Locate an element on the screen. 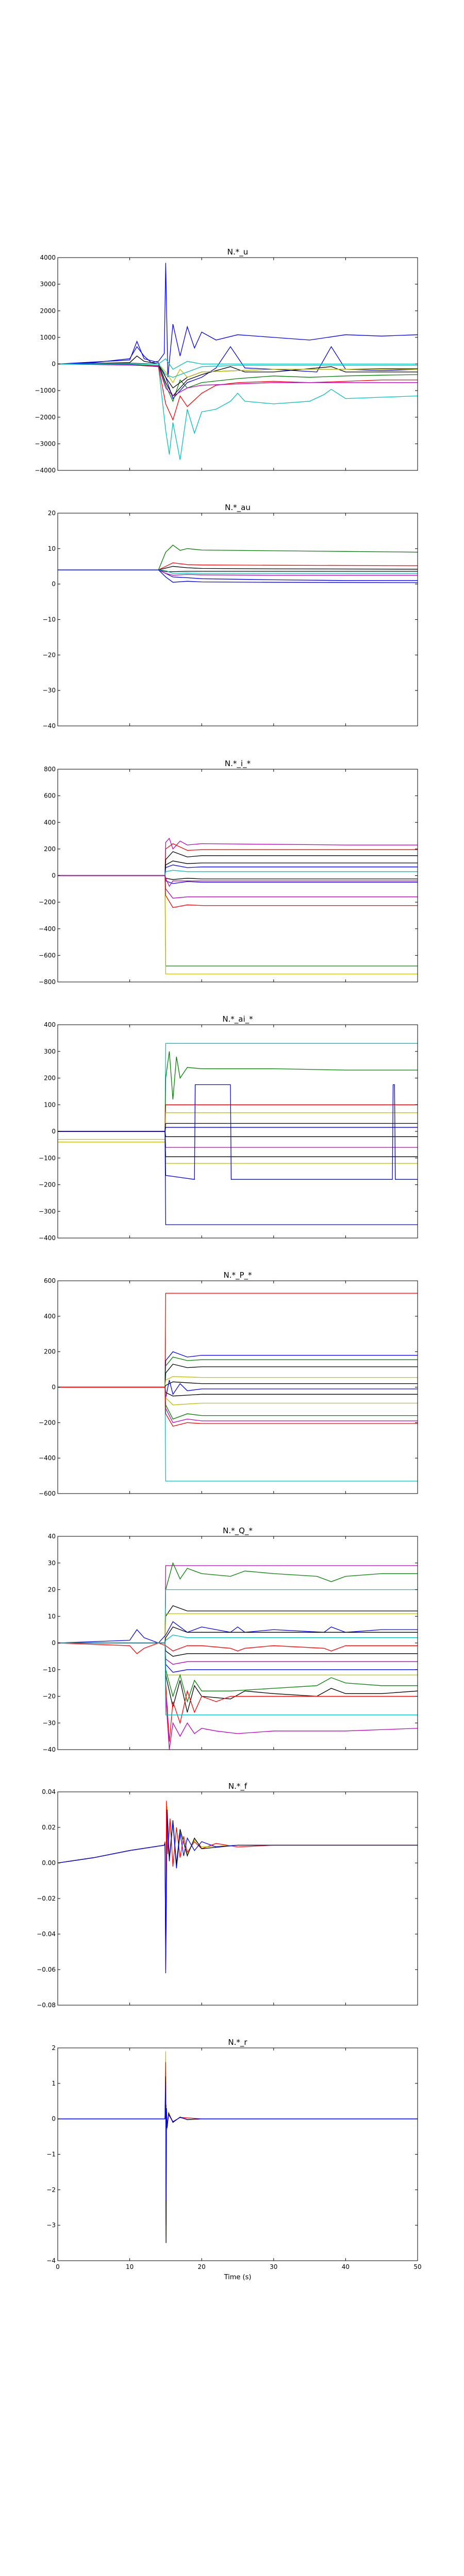  y-tick-label: 1 is located at coordinates (54, 2083).